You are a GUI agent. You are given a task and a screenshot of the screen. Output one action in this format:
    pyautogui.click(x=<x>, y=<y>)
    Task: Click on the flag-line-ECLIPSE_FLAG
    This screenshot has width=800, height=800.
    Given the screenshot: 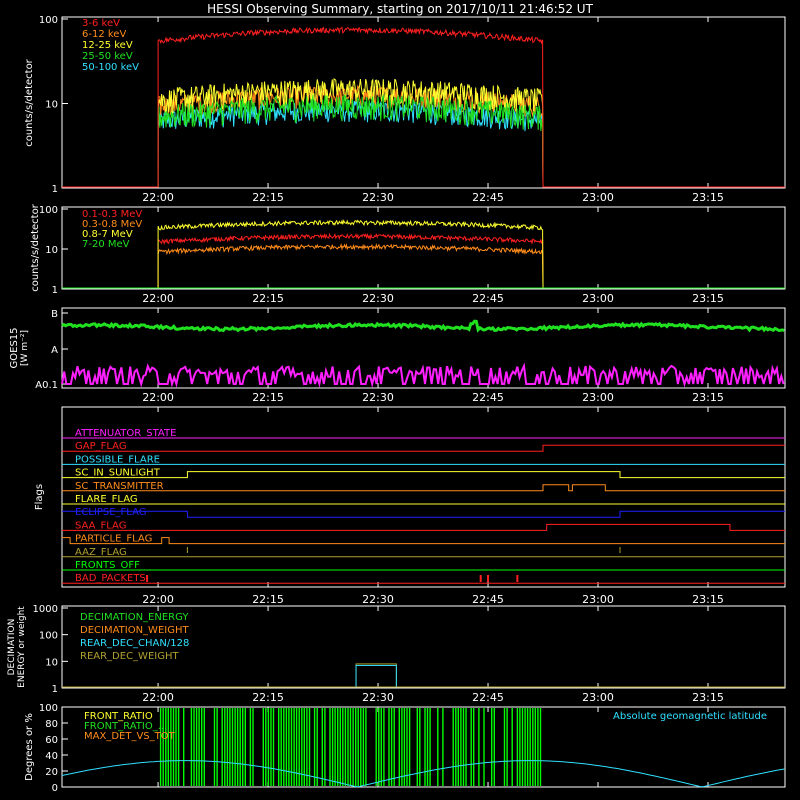 What is the action you would take?
    pyautogui.click(x=423, y=514)
    